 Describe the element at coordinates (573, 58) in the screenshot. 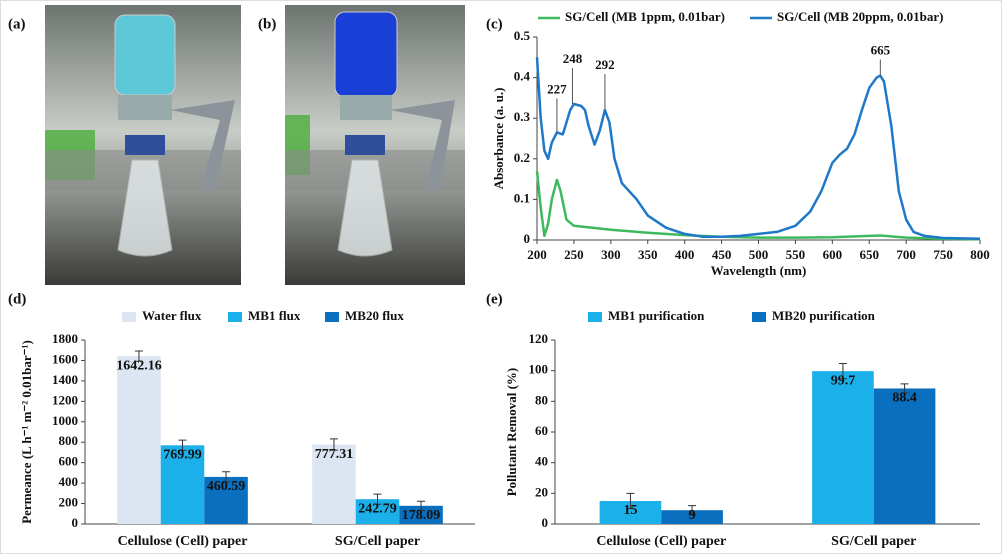

I see `annotation: 248` at that location.